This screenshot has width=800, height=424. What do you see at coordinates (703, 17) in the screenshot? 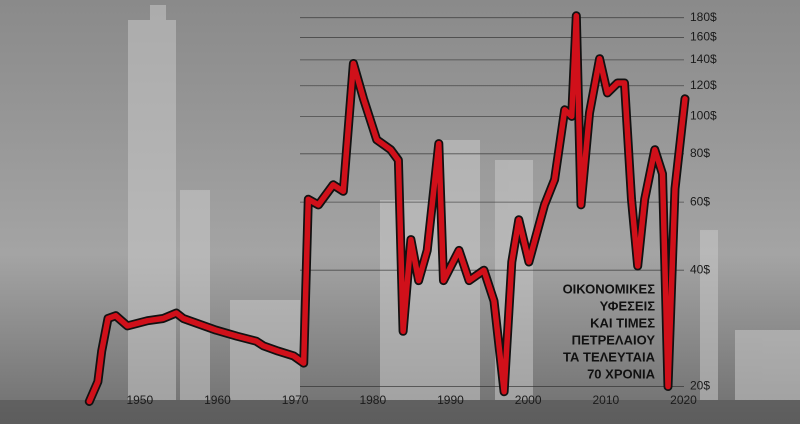
I see `y-tick-label: 180$` at bounding box center [703, 17].